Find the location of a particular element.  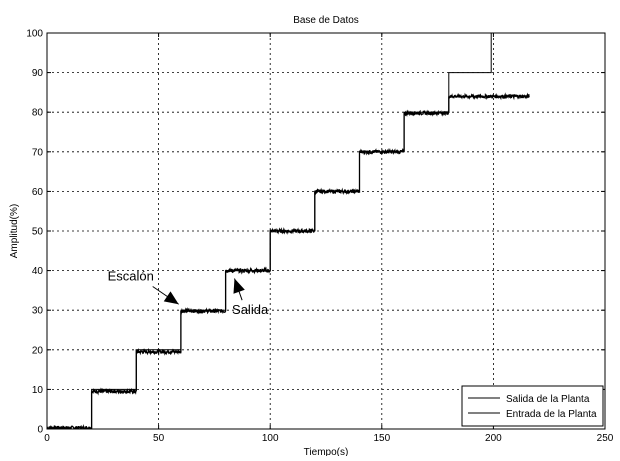

y-tick-label: 90 is located at coordinates (38, 73).